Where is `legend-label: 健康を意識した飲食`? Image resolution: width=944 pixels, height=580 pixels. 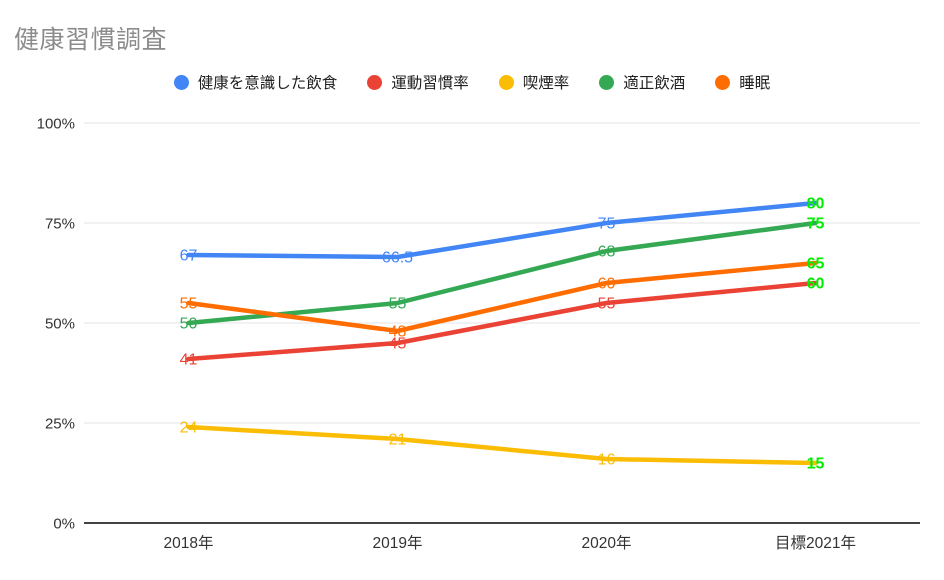
legend-label: 健康を意識した飲食 is located at coordinates (267, 83).